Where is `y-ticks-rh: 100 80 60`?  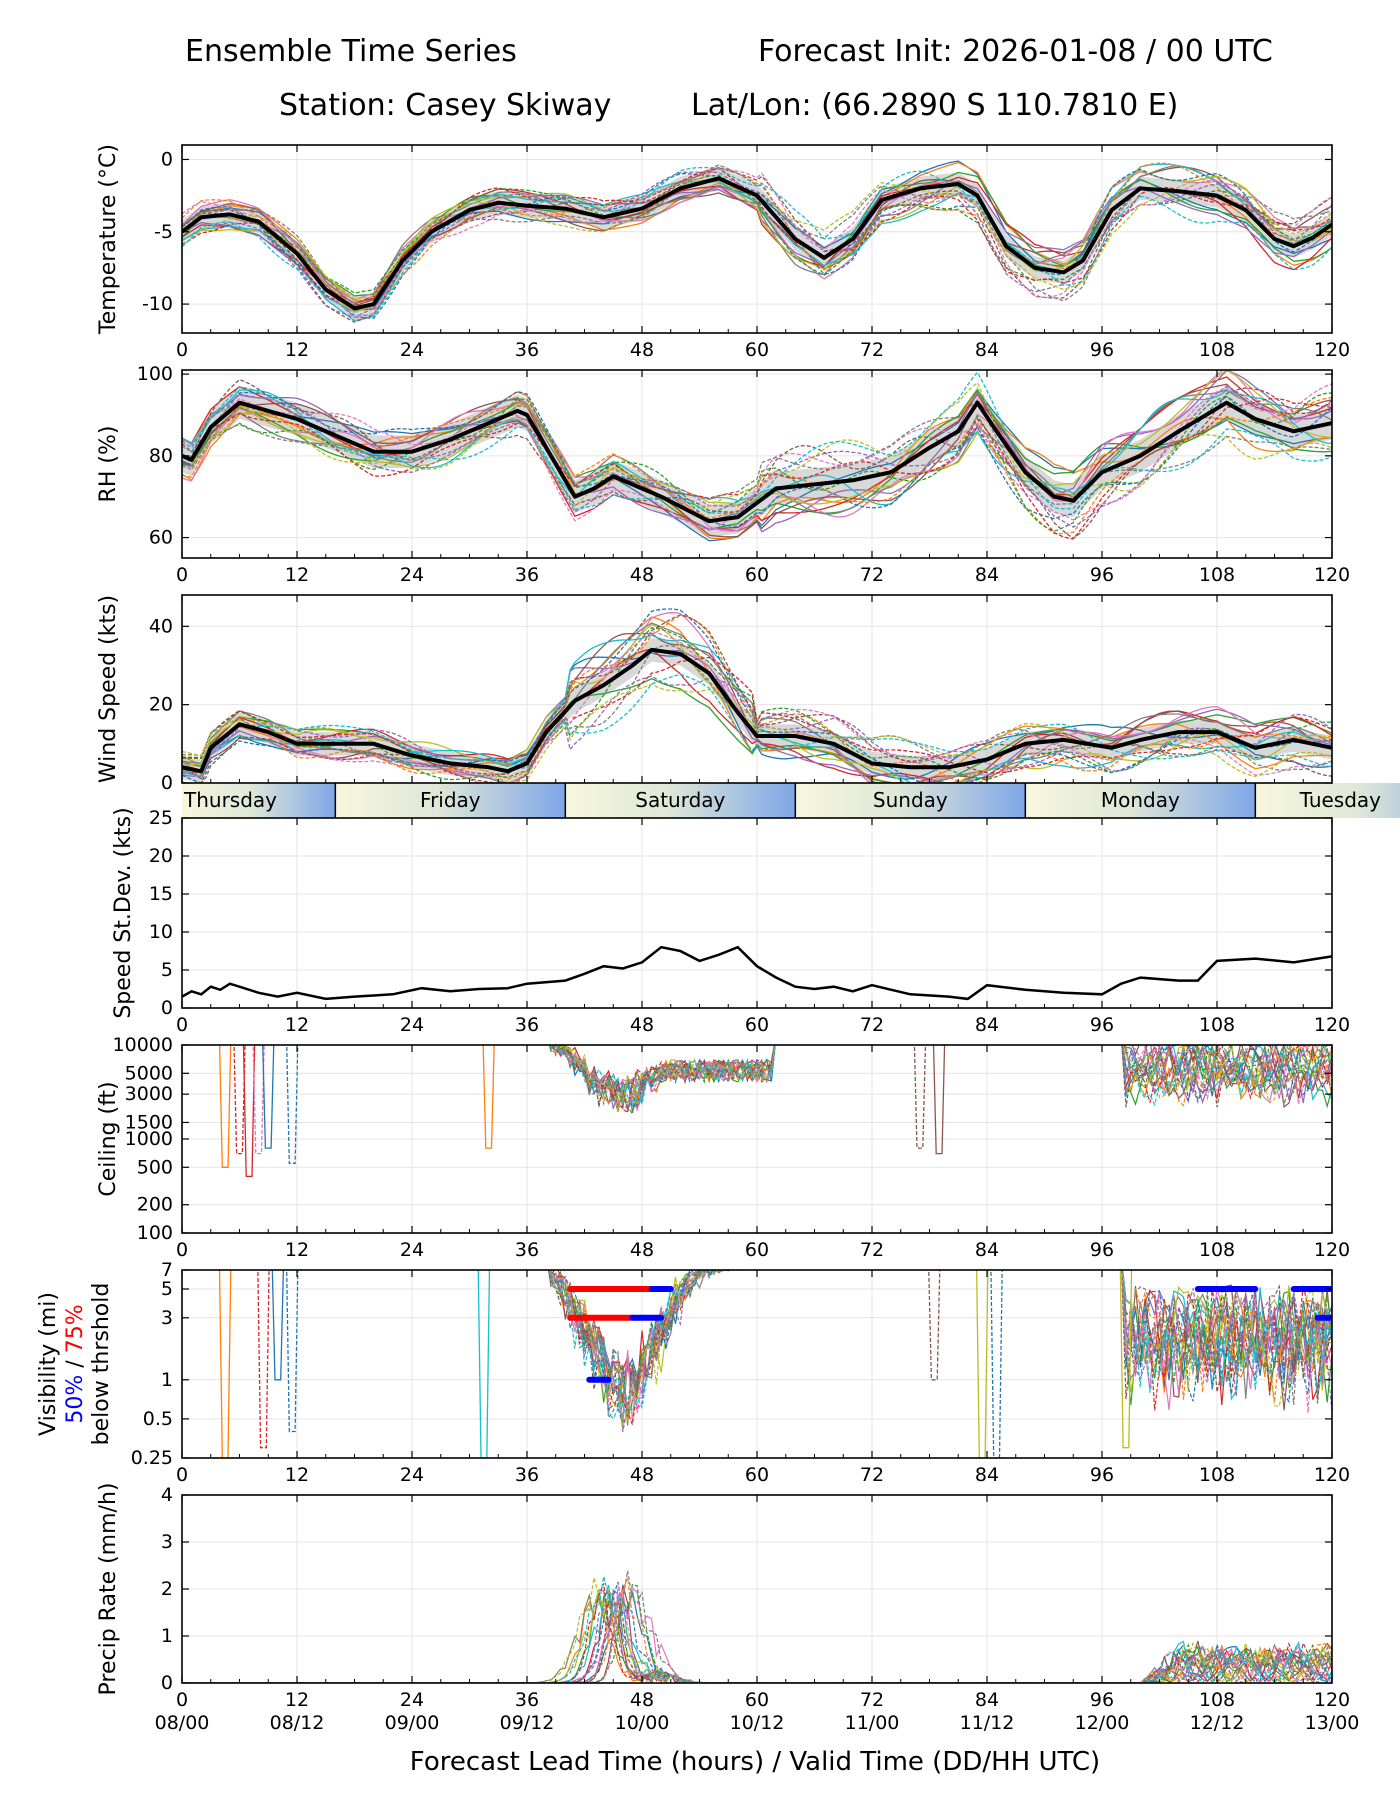 y-ticks-rh: 100 80 60 is located at coordinates (734, 456).